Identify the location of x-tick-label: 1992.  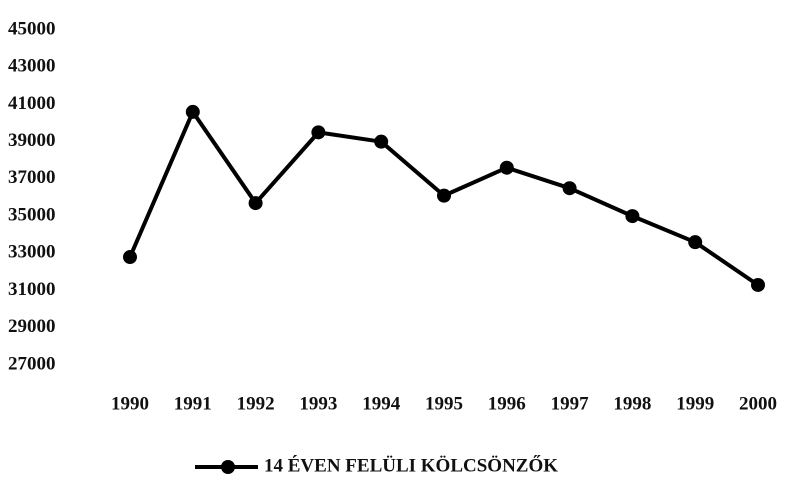
(256, 403).